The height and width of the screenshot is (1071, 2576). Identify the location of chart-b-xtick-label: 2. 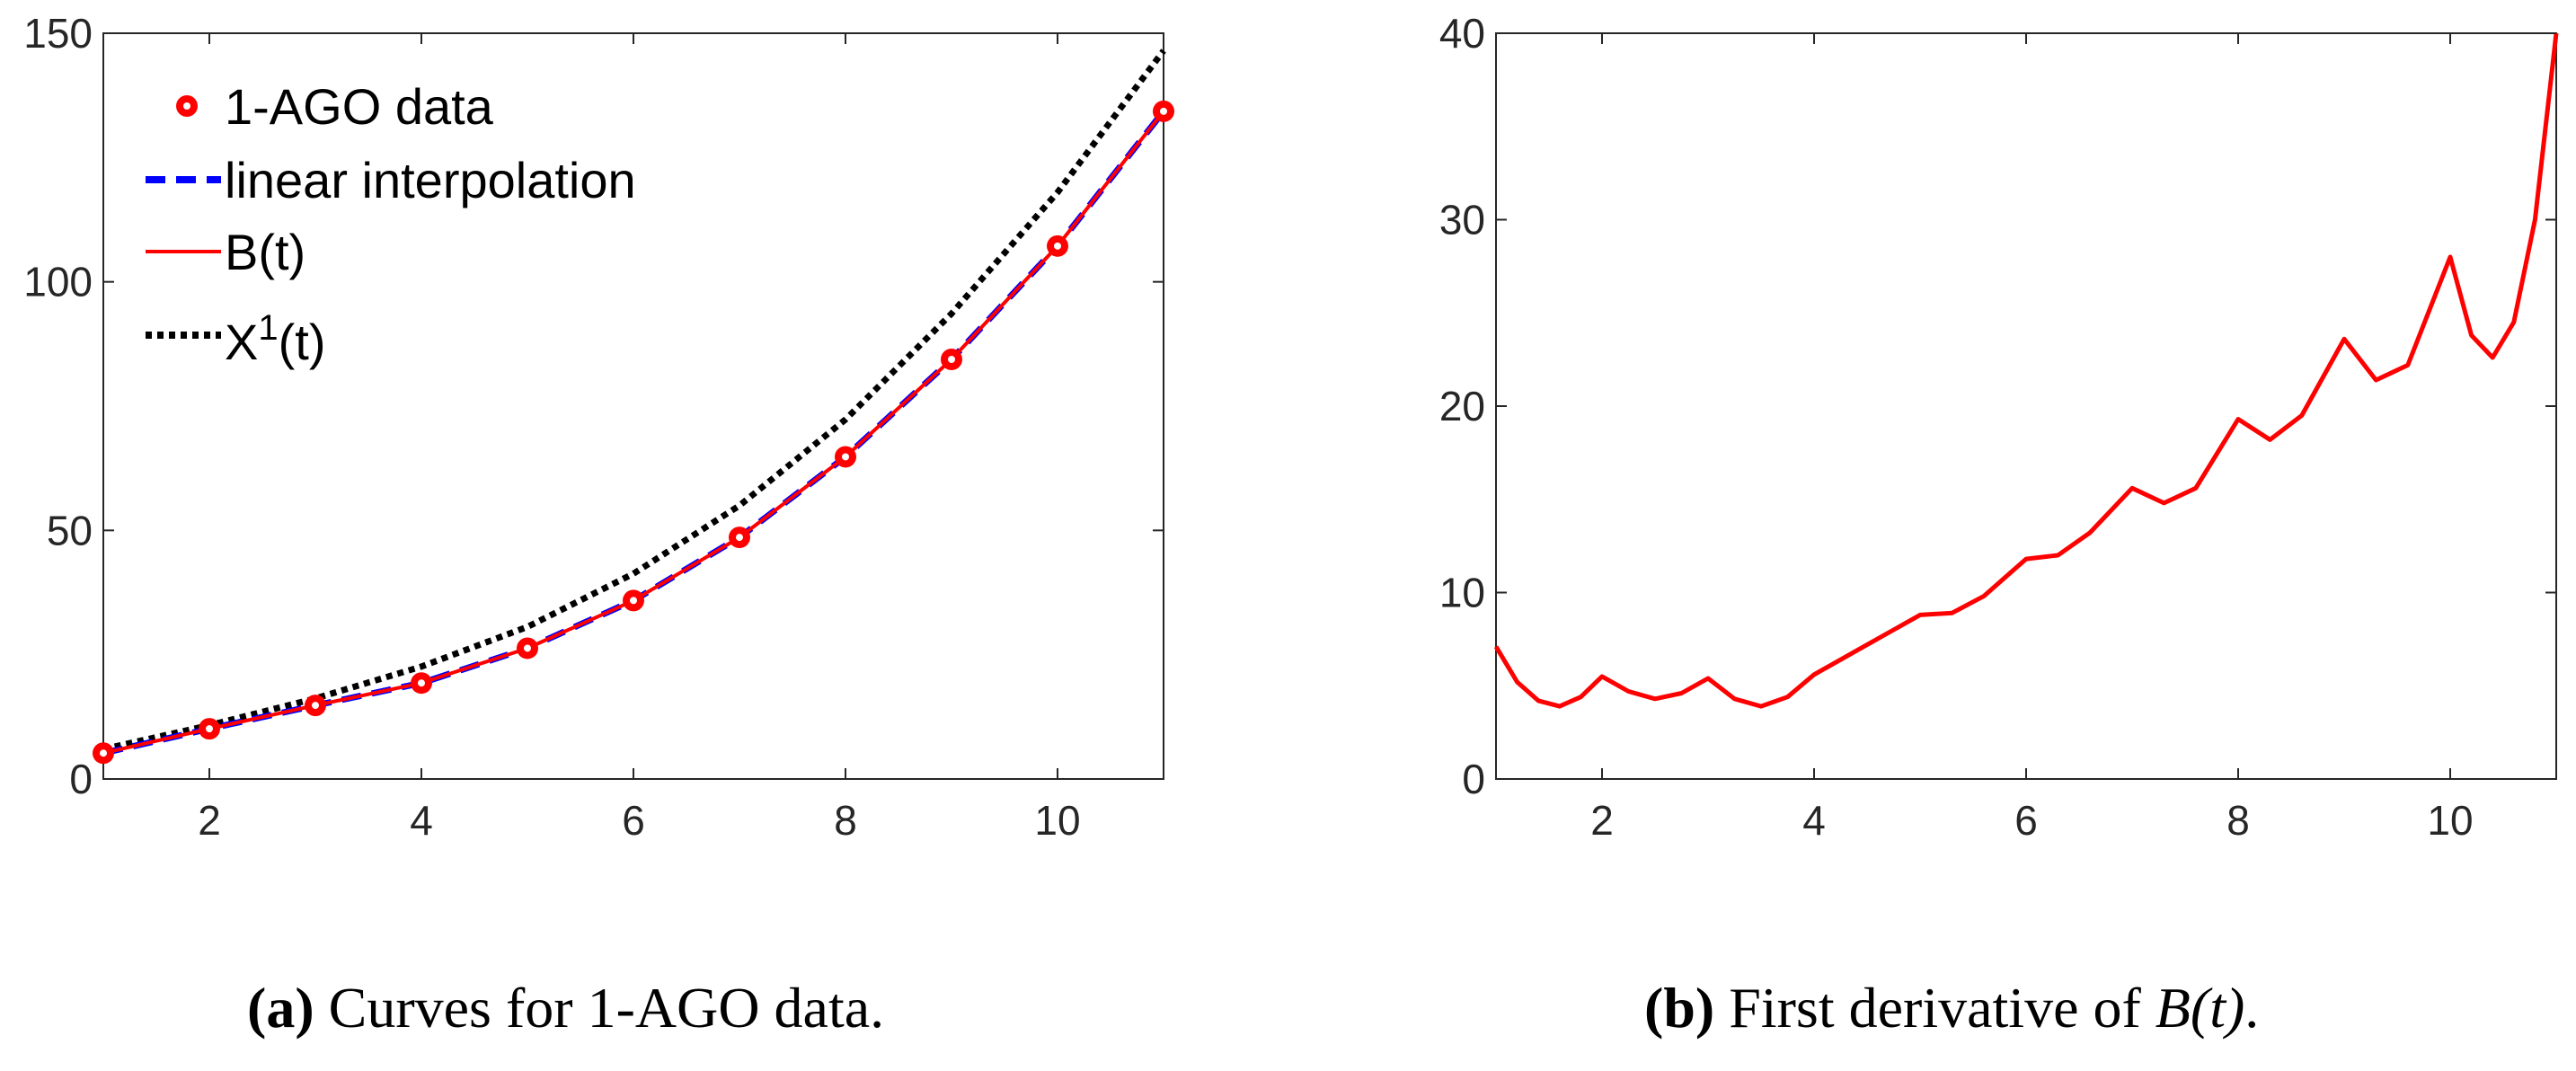
(1602, 820).